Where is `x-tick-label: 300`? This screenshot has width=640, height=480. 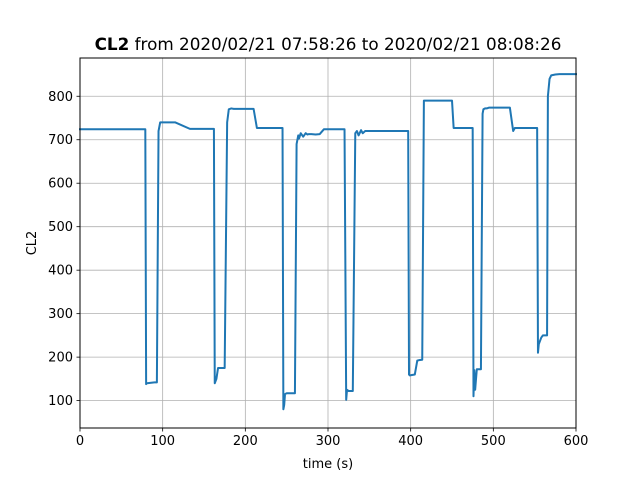 x-tick-label: 300 is located at coordinates (328, 441).